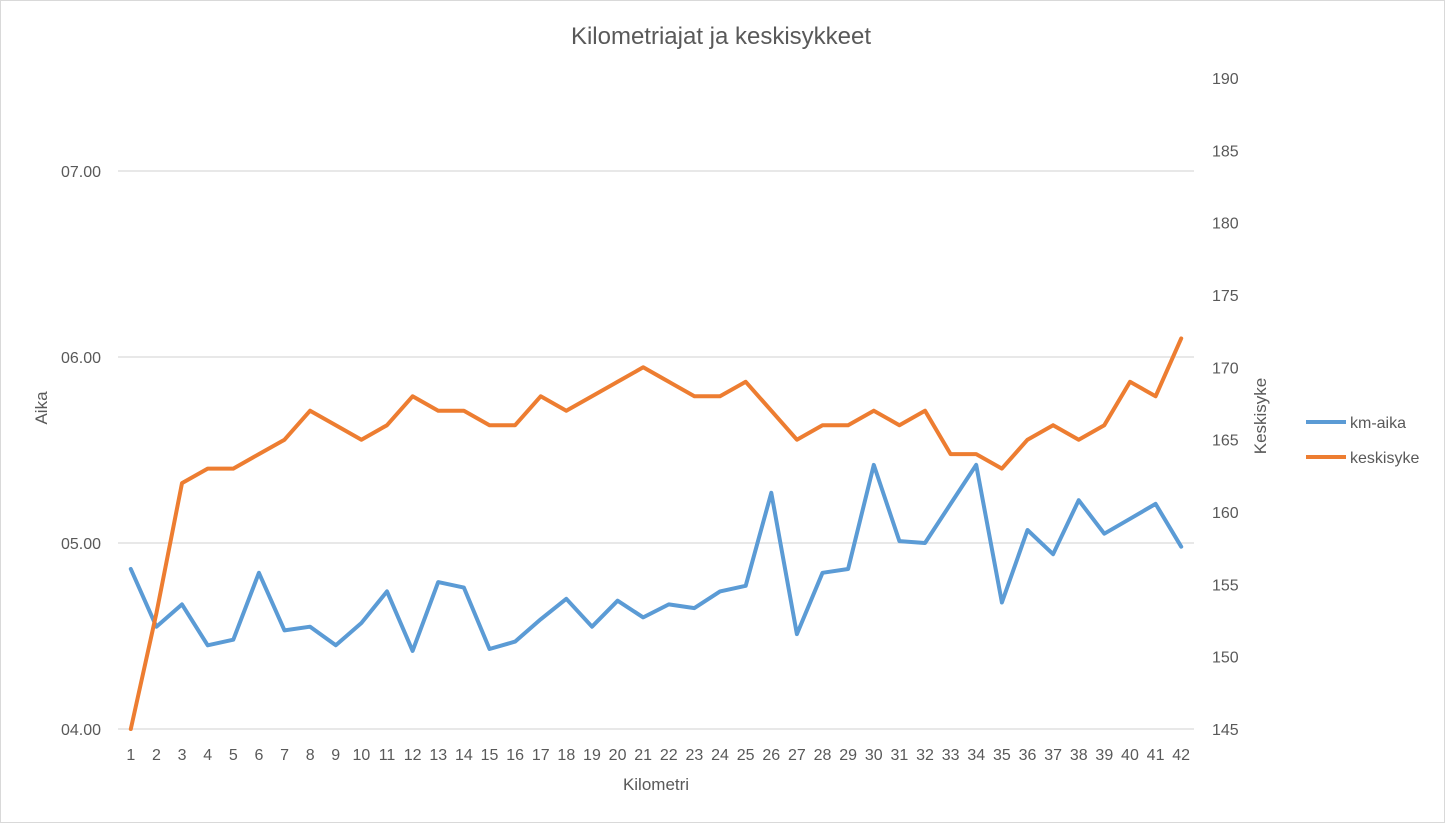 Image resolution: width=1445 pixels, height=823 pixels. Describe the element at coordinates (207, 755) in the screenshot. I see `x-tick-label: 4` at that location.